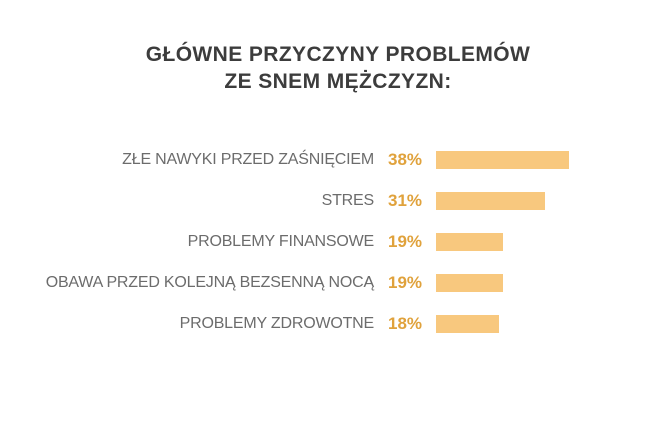 This screenshot has height=448, width=664. I want to click on chart-title-line-1: GŁÓWNE PRZYCZYNY PROBLEMÓW, so click(338, 54).